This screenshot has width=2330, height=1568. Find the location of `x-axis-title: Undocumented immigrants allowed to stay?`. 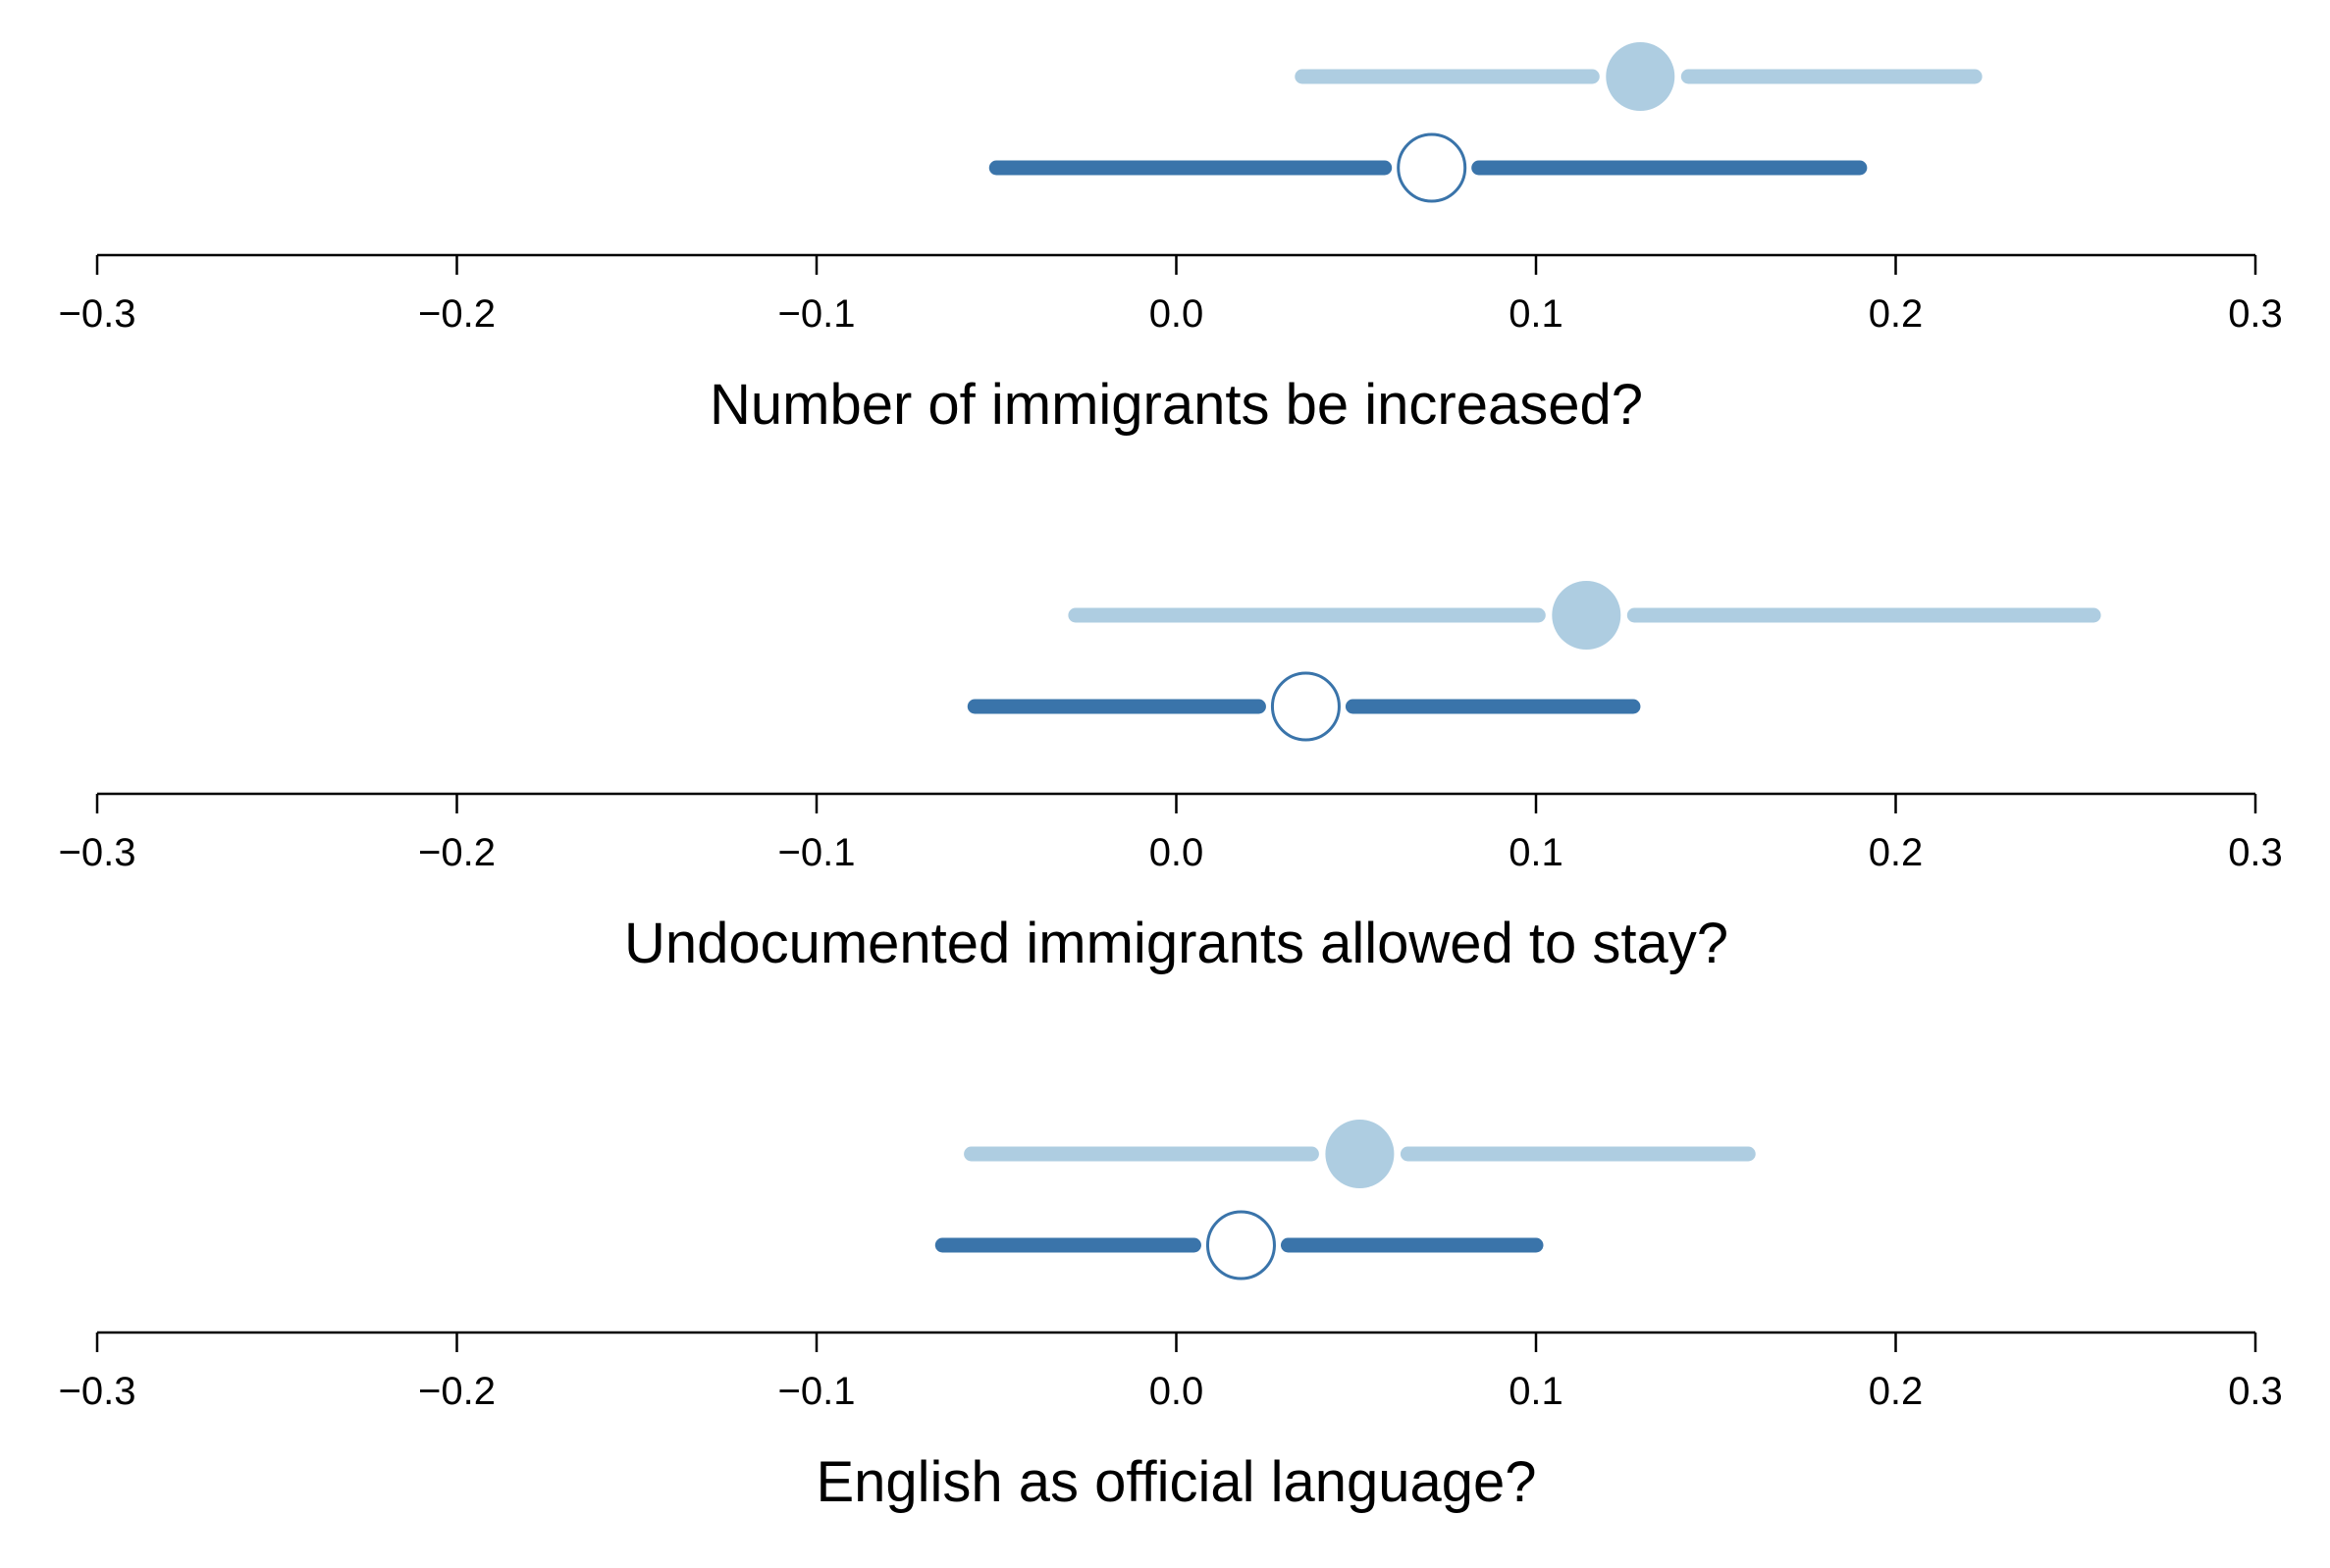

x-axis-title: Undocumented immigrants allowed to stay? is located at coordinates (1176, 944).